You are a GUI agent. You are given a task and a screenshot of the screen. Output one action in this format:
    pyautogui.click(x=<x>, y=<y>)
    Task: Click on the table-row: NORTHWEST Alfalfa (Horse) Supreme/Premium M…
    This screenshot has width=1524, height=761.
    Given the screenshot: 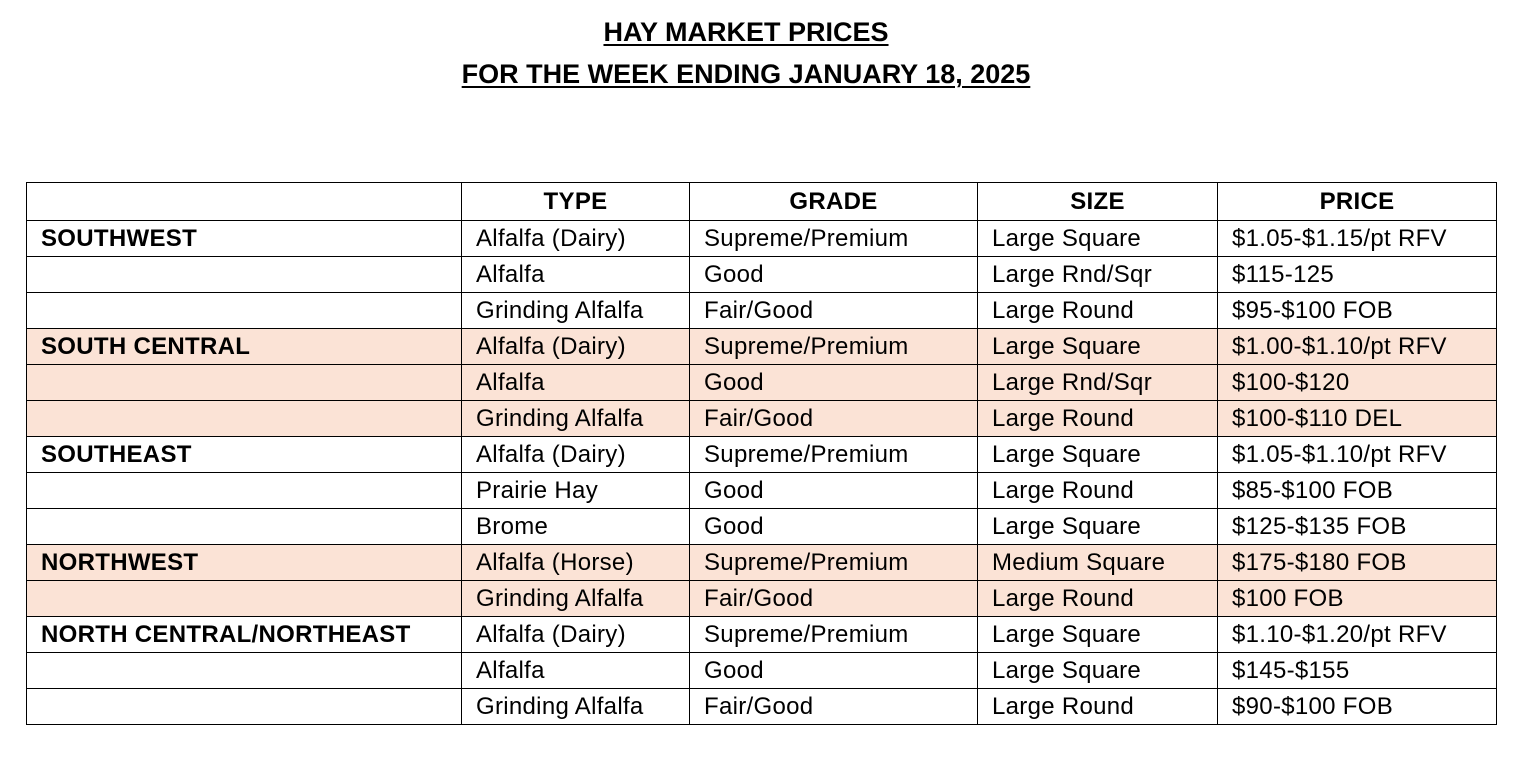 What is the action you would take?
    pyautogui.click(x=761, y=562)
    